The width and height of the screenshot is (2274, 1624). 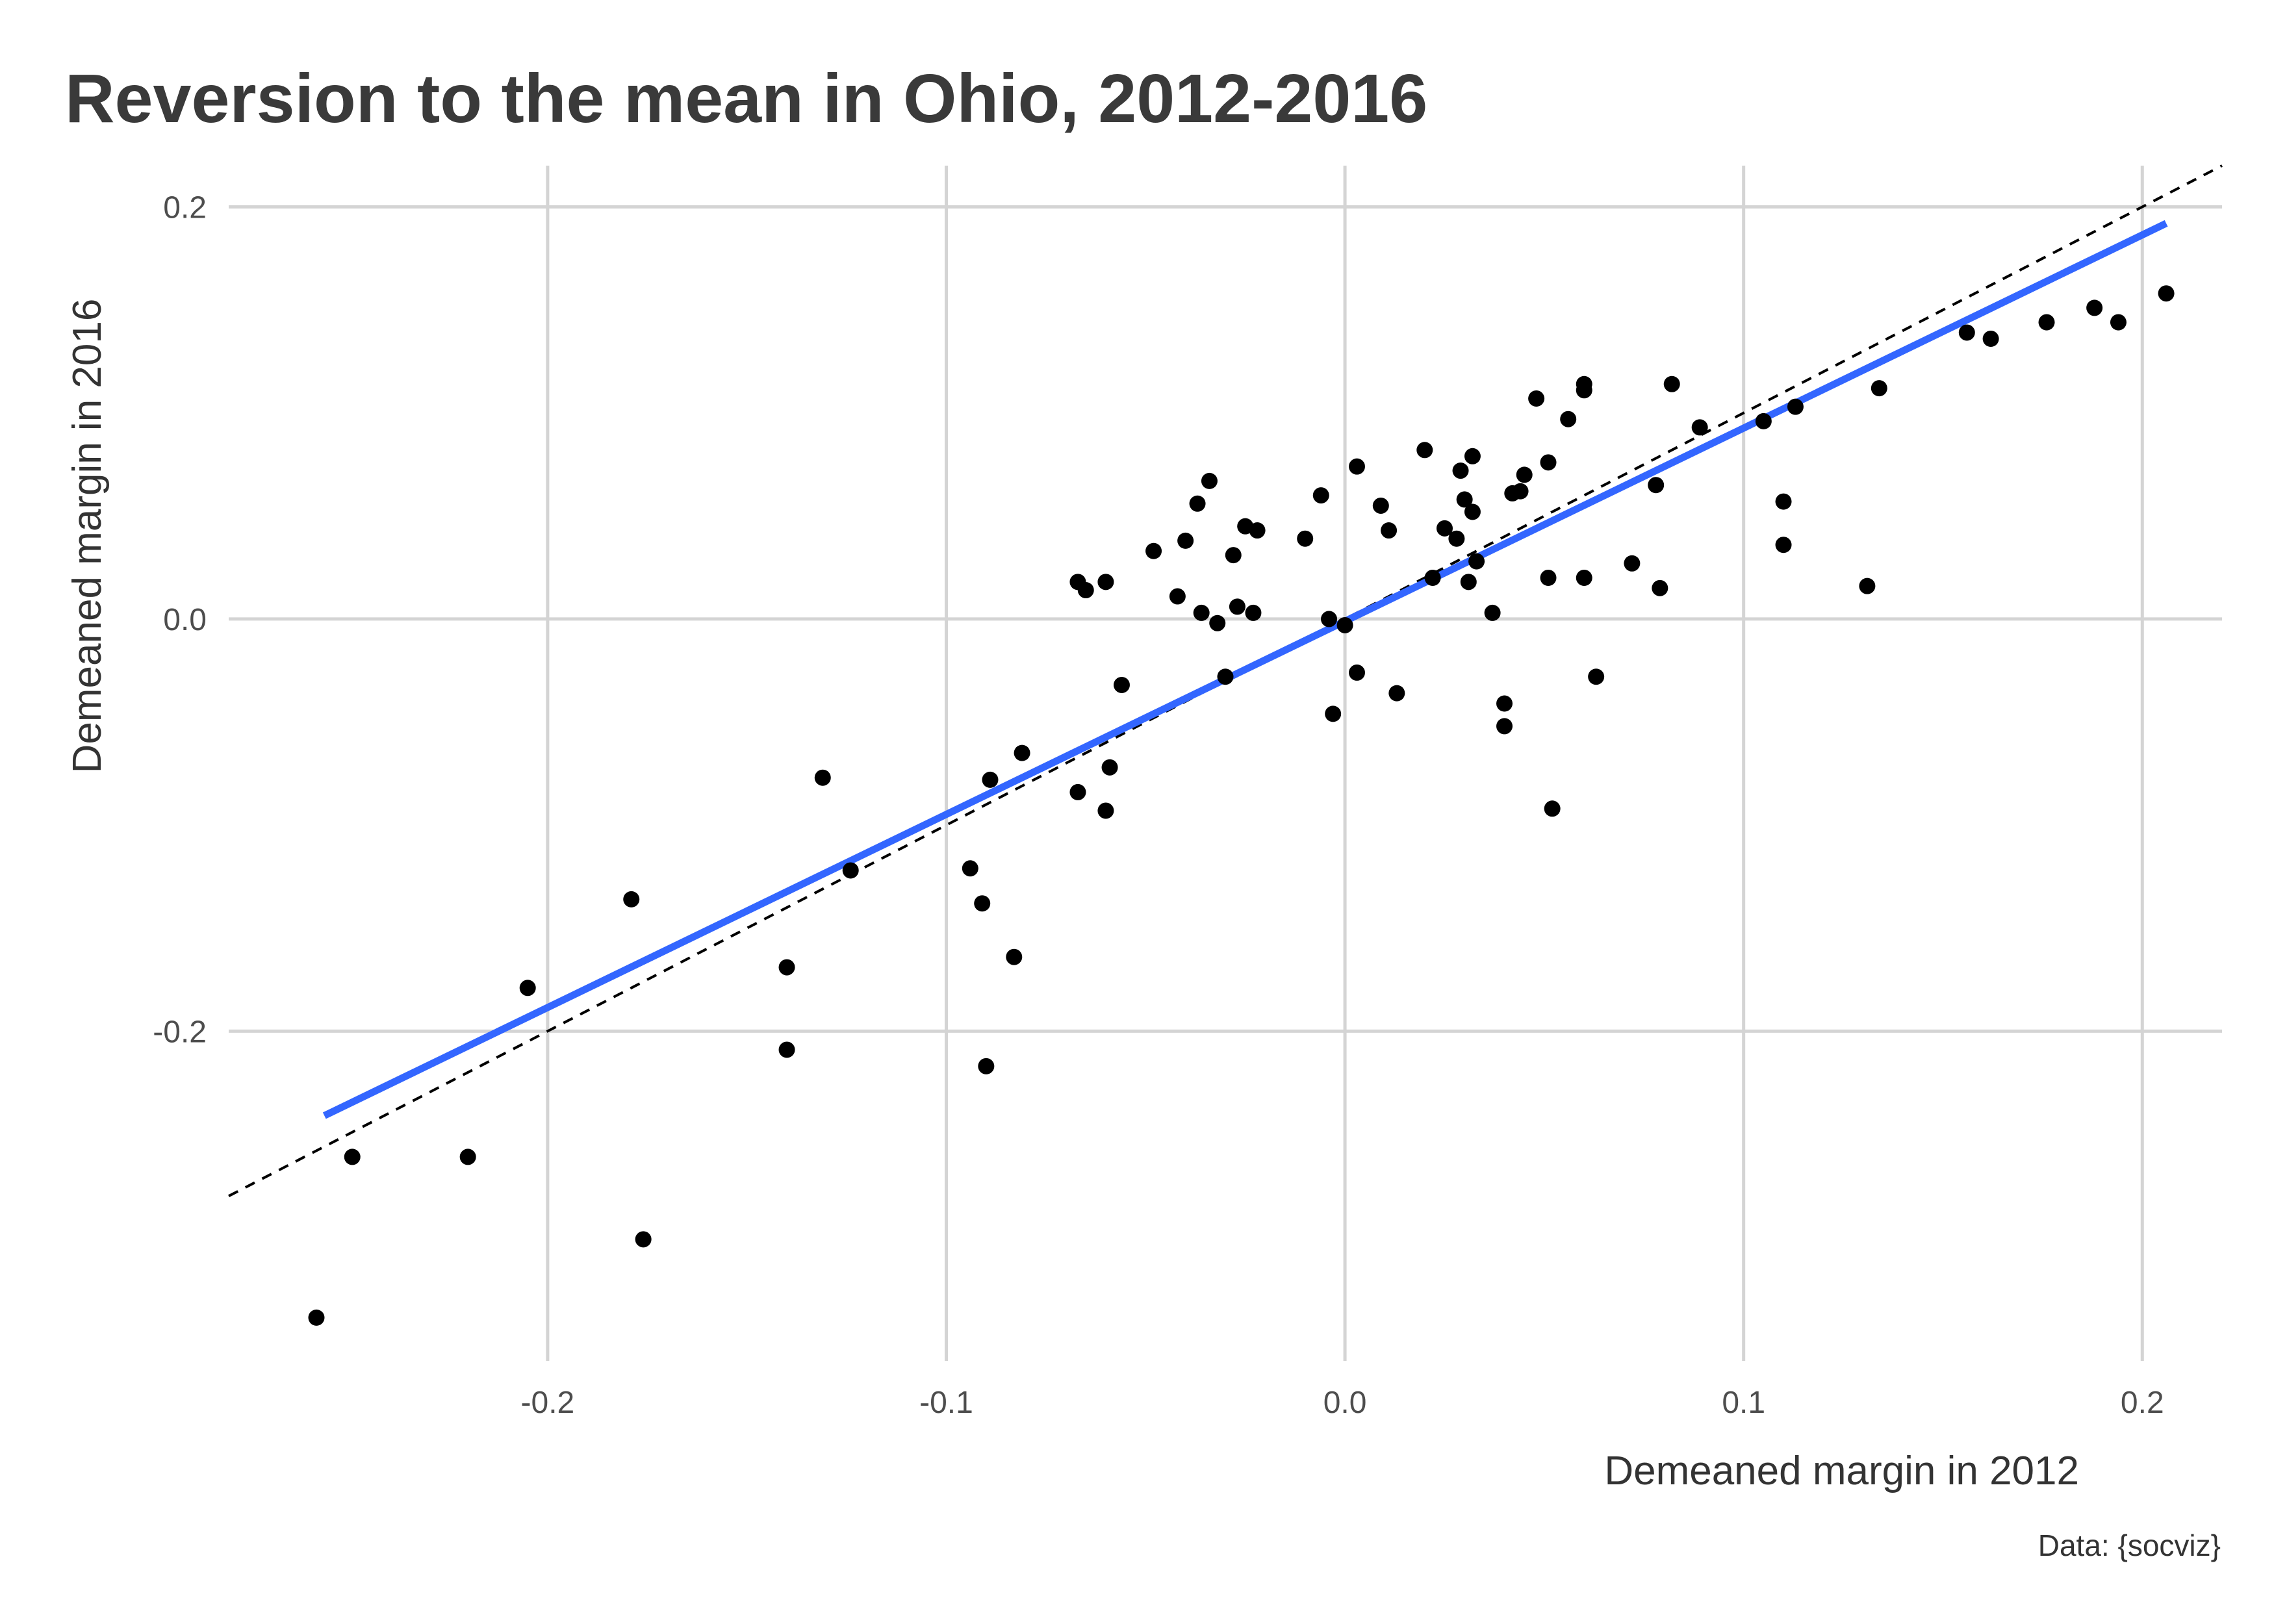 What do you see at coordinates (1345, 1403) in the screenshot?
I see `x-tick-label: 0.0` at bounding box center [1345, 1403].